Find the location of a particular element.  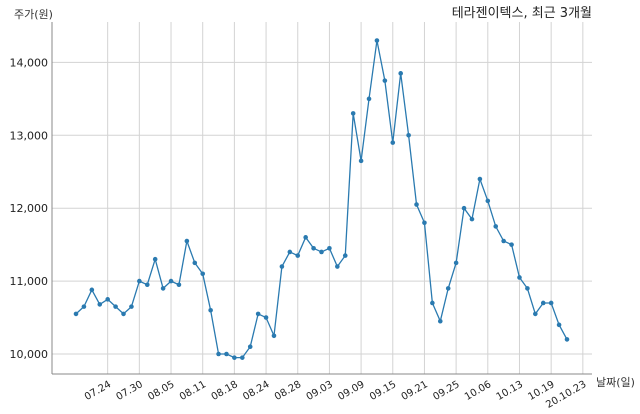

y-tick-label: 12,000 is located at coordinates (29, 208).